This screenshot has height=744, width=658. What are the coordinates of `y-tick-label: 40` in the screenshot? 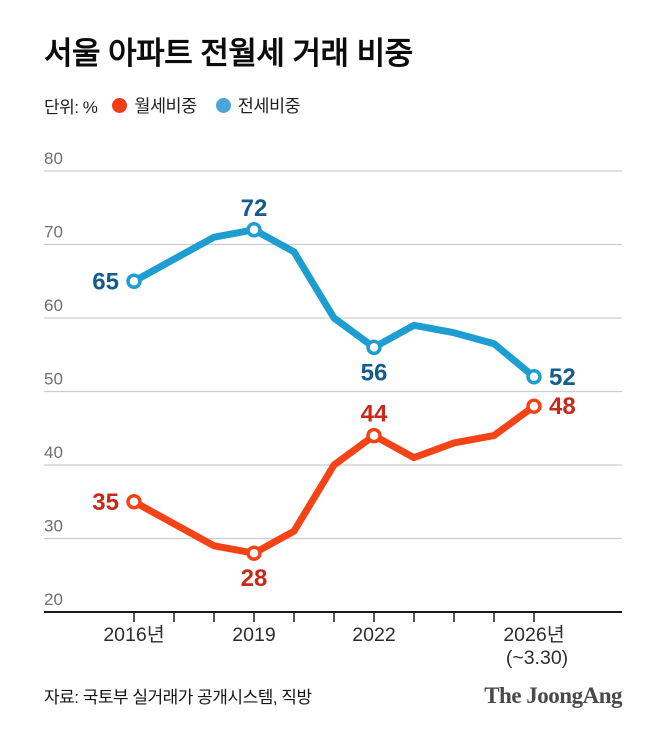 It's located at (53, 452).